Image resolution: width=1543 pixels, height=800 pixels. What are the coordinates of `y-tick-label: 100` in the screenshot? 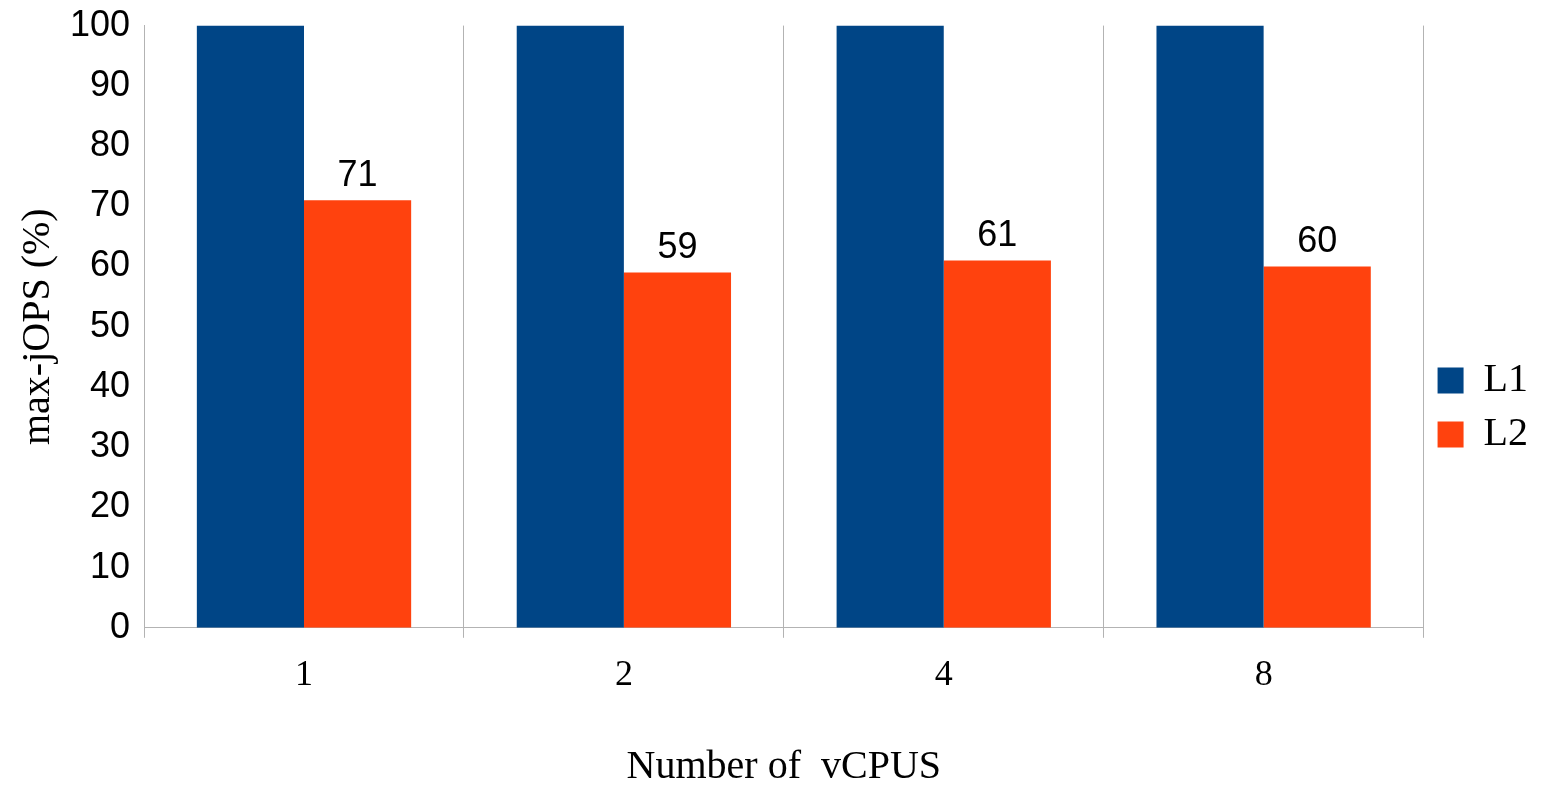 It's located at (100, 23).